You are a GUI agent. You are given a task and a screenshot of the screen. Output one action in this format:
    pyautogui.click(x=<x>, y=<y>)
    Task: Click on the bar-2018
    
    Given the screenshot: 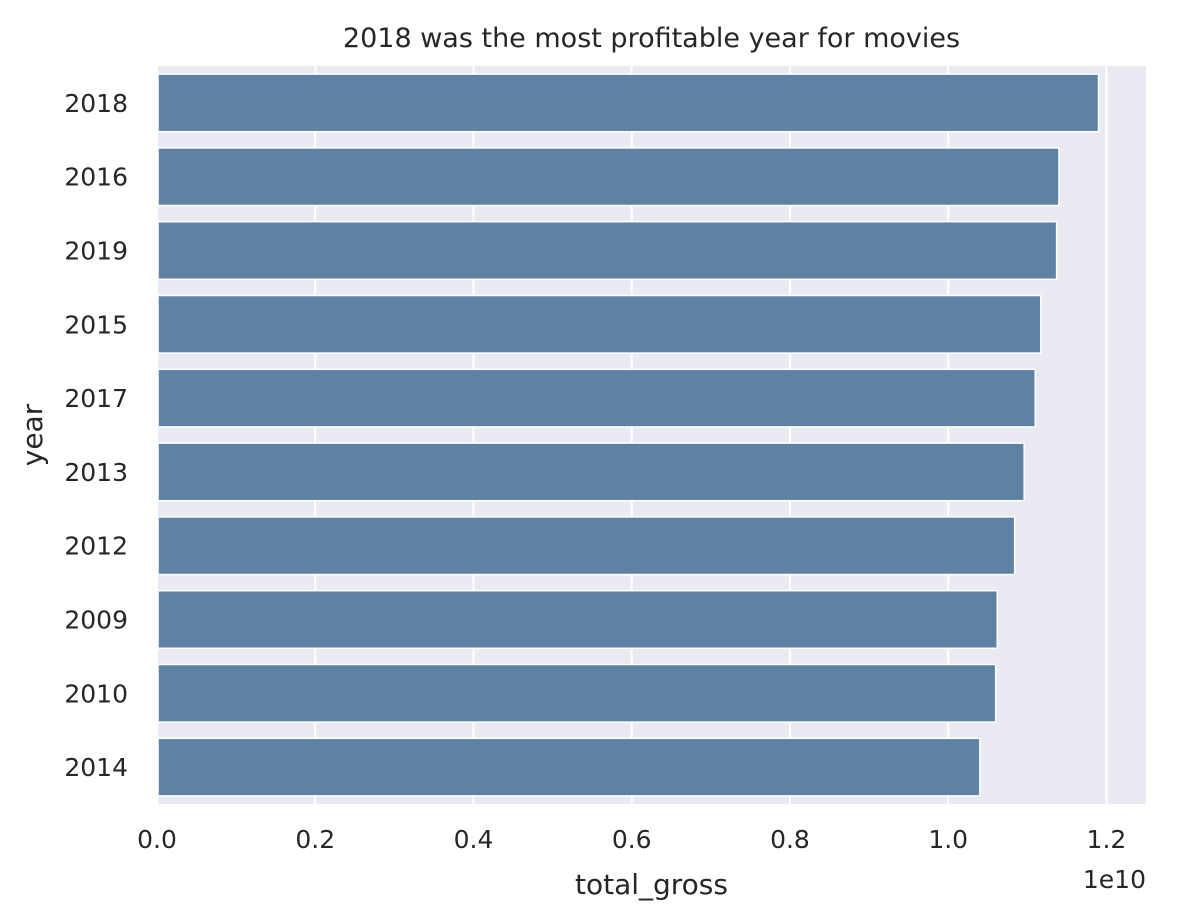 What is the action you would take?
    pyautogui.click(x=628, y=103)
    